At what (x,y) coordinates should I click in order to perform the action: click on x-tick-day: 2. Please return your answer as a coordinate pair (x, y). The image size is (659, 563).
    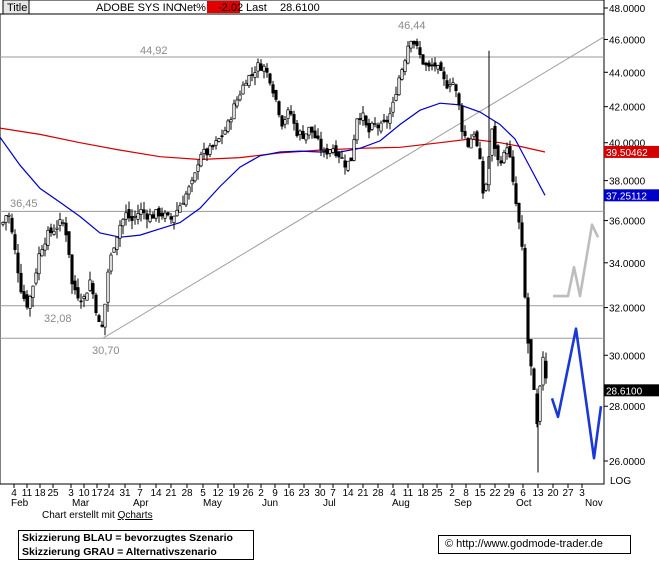
    Looking at the image, I should click on (452, 493).